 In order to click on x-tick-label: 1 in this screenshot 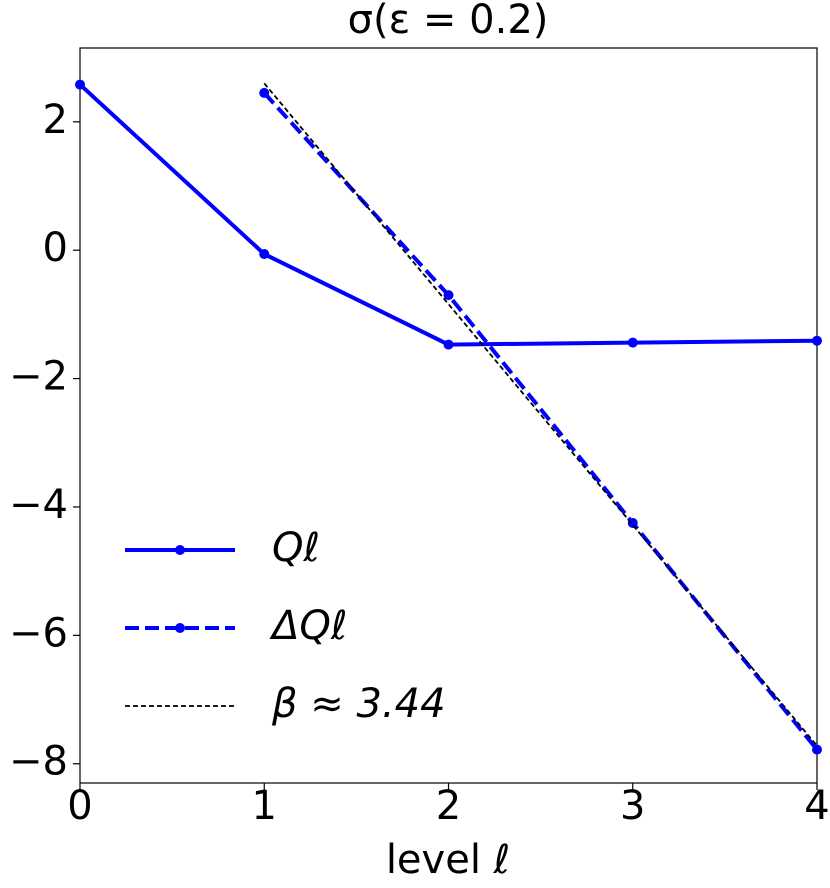, I will do `click(264, 806)`.